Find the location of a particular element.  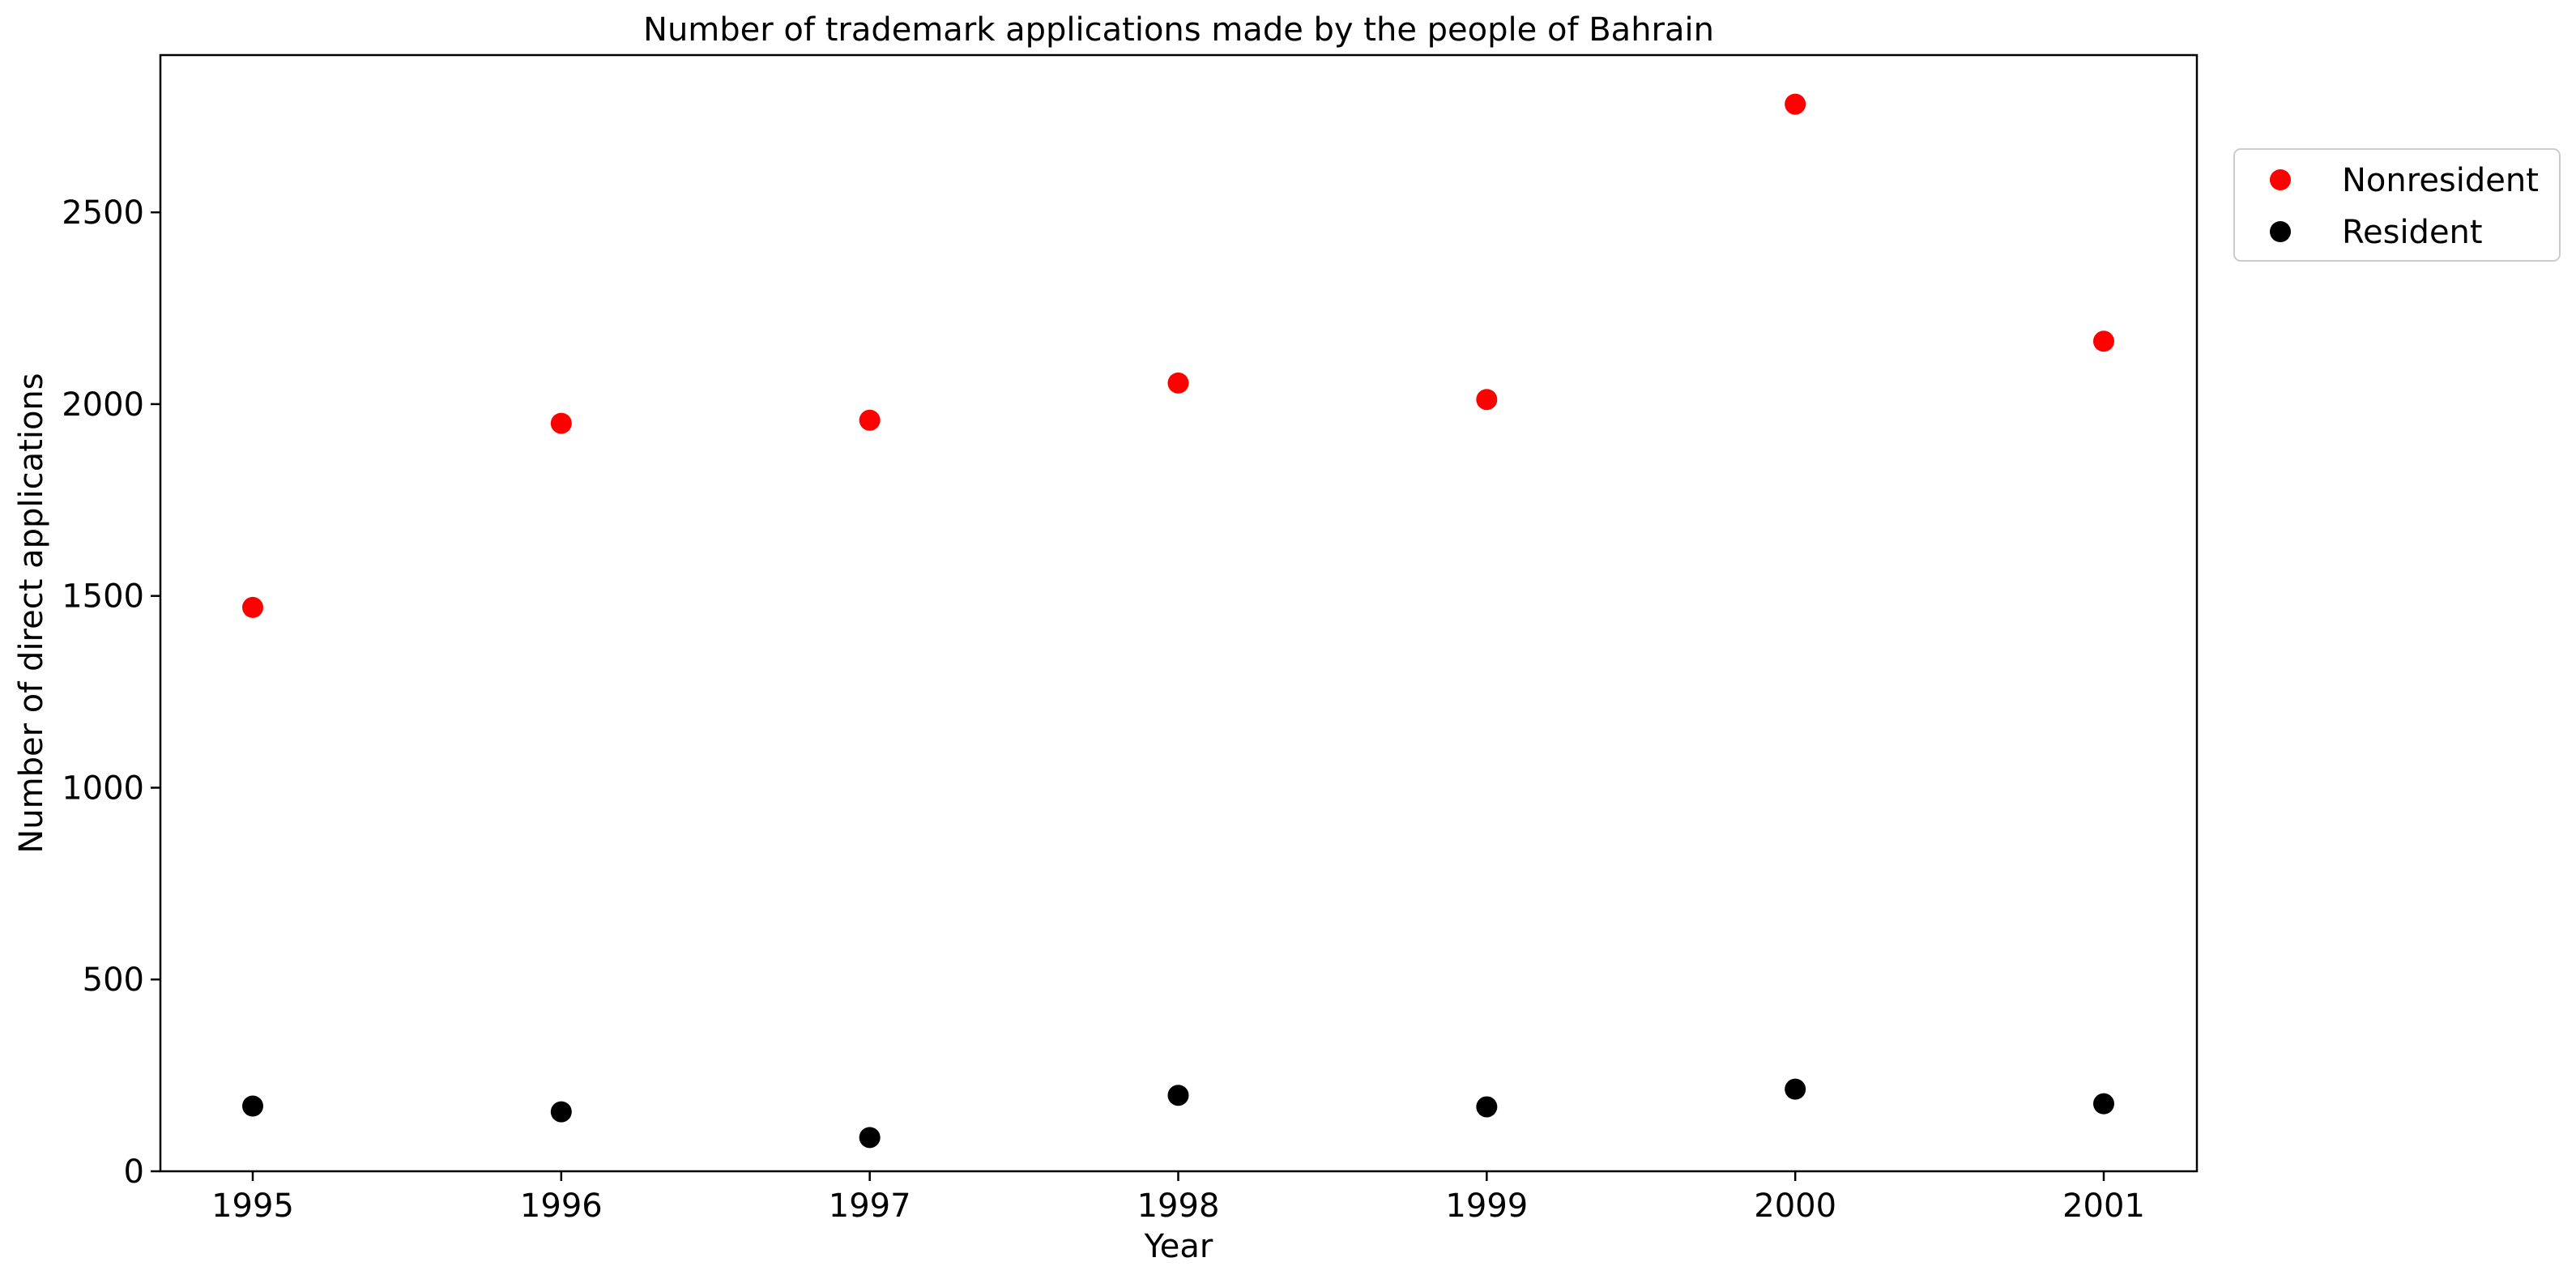

x-tick-label: 1996 is located at coordinates (561, 1206).